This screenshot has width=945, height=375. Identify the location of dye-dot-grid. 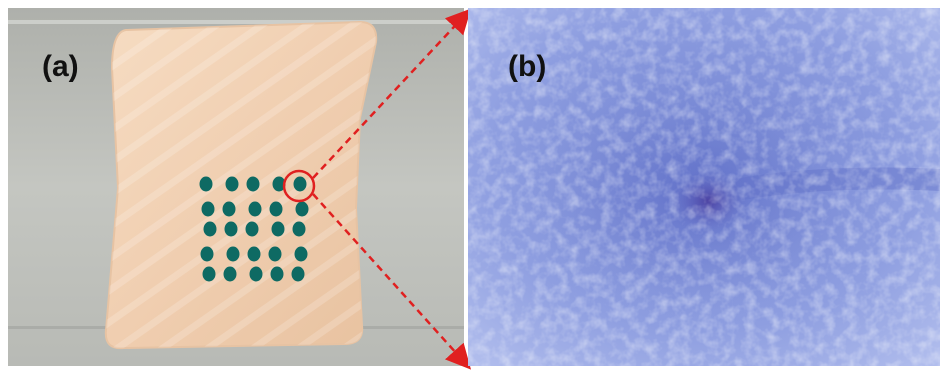
(254, 229).